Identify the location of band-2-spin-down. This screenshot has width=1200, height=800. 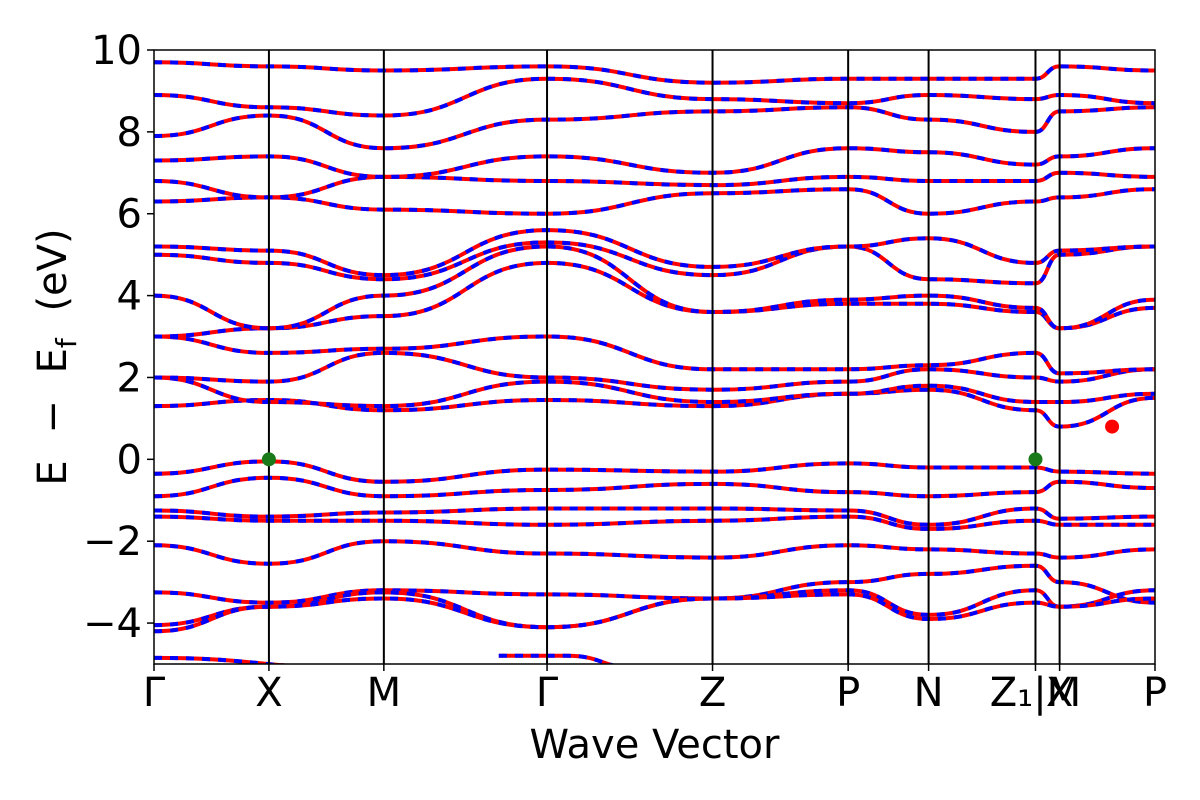
(654, 516).